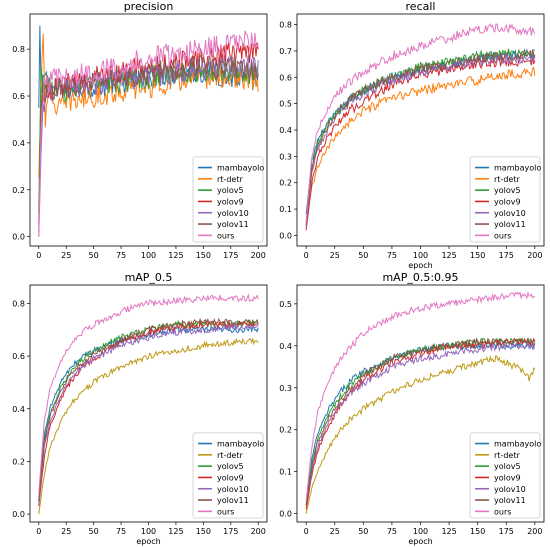  I want to click on y-tick-label: 0.3, so click(285, 388).